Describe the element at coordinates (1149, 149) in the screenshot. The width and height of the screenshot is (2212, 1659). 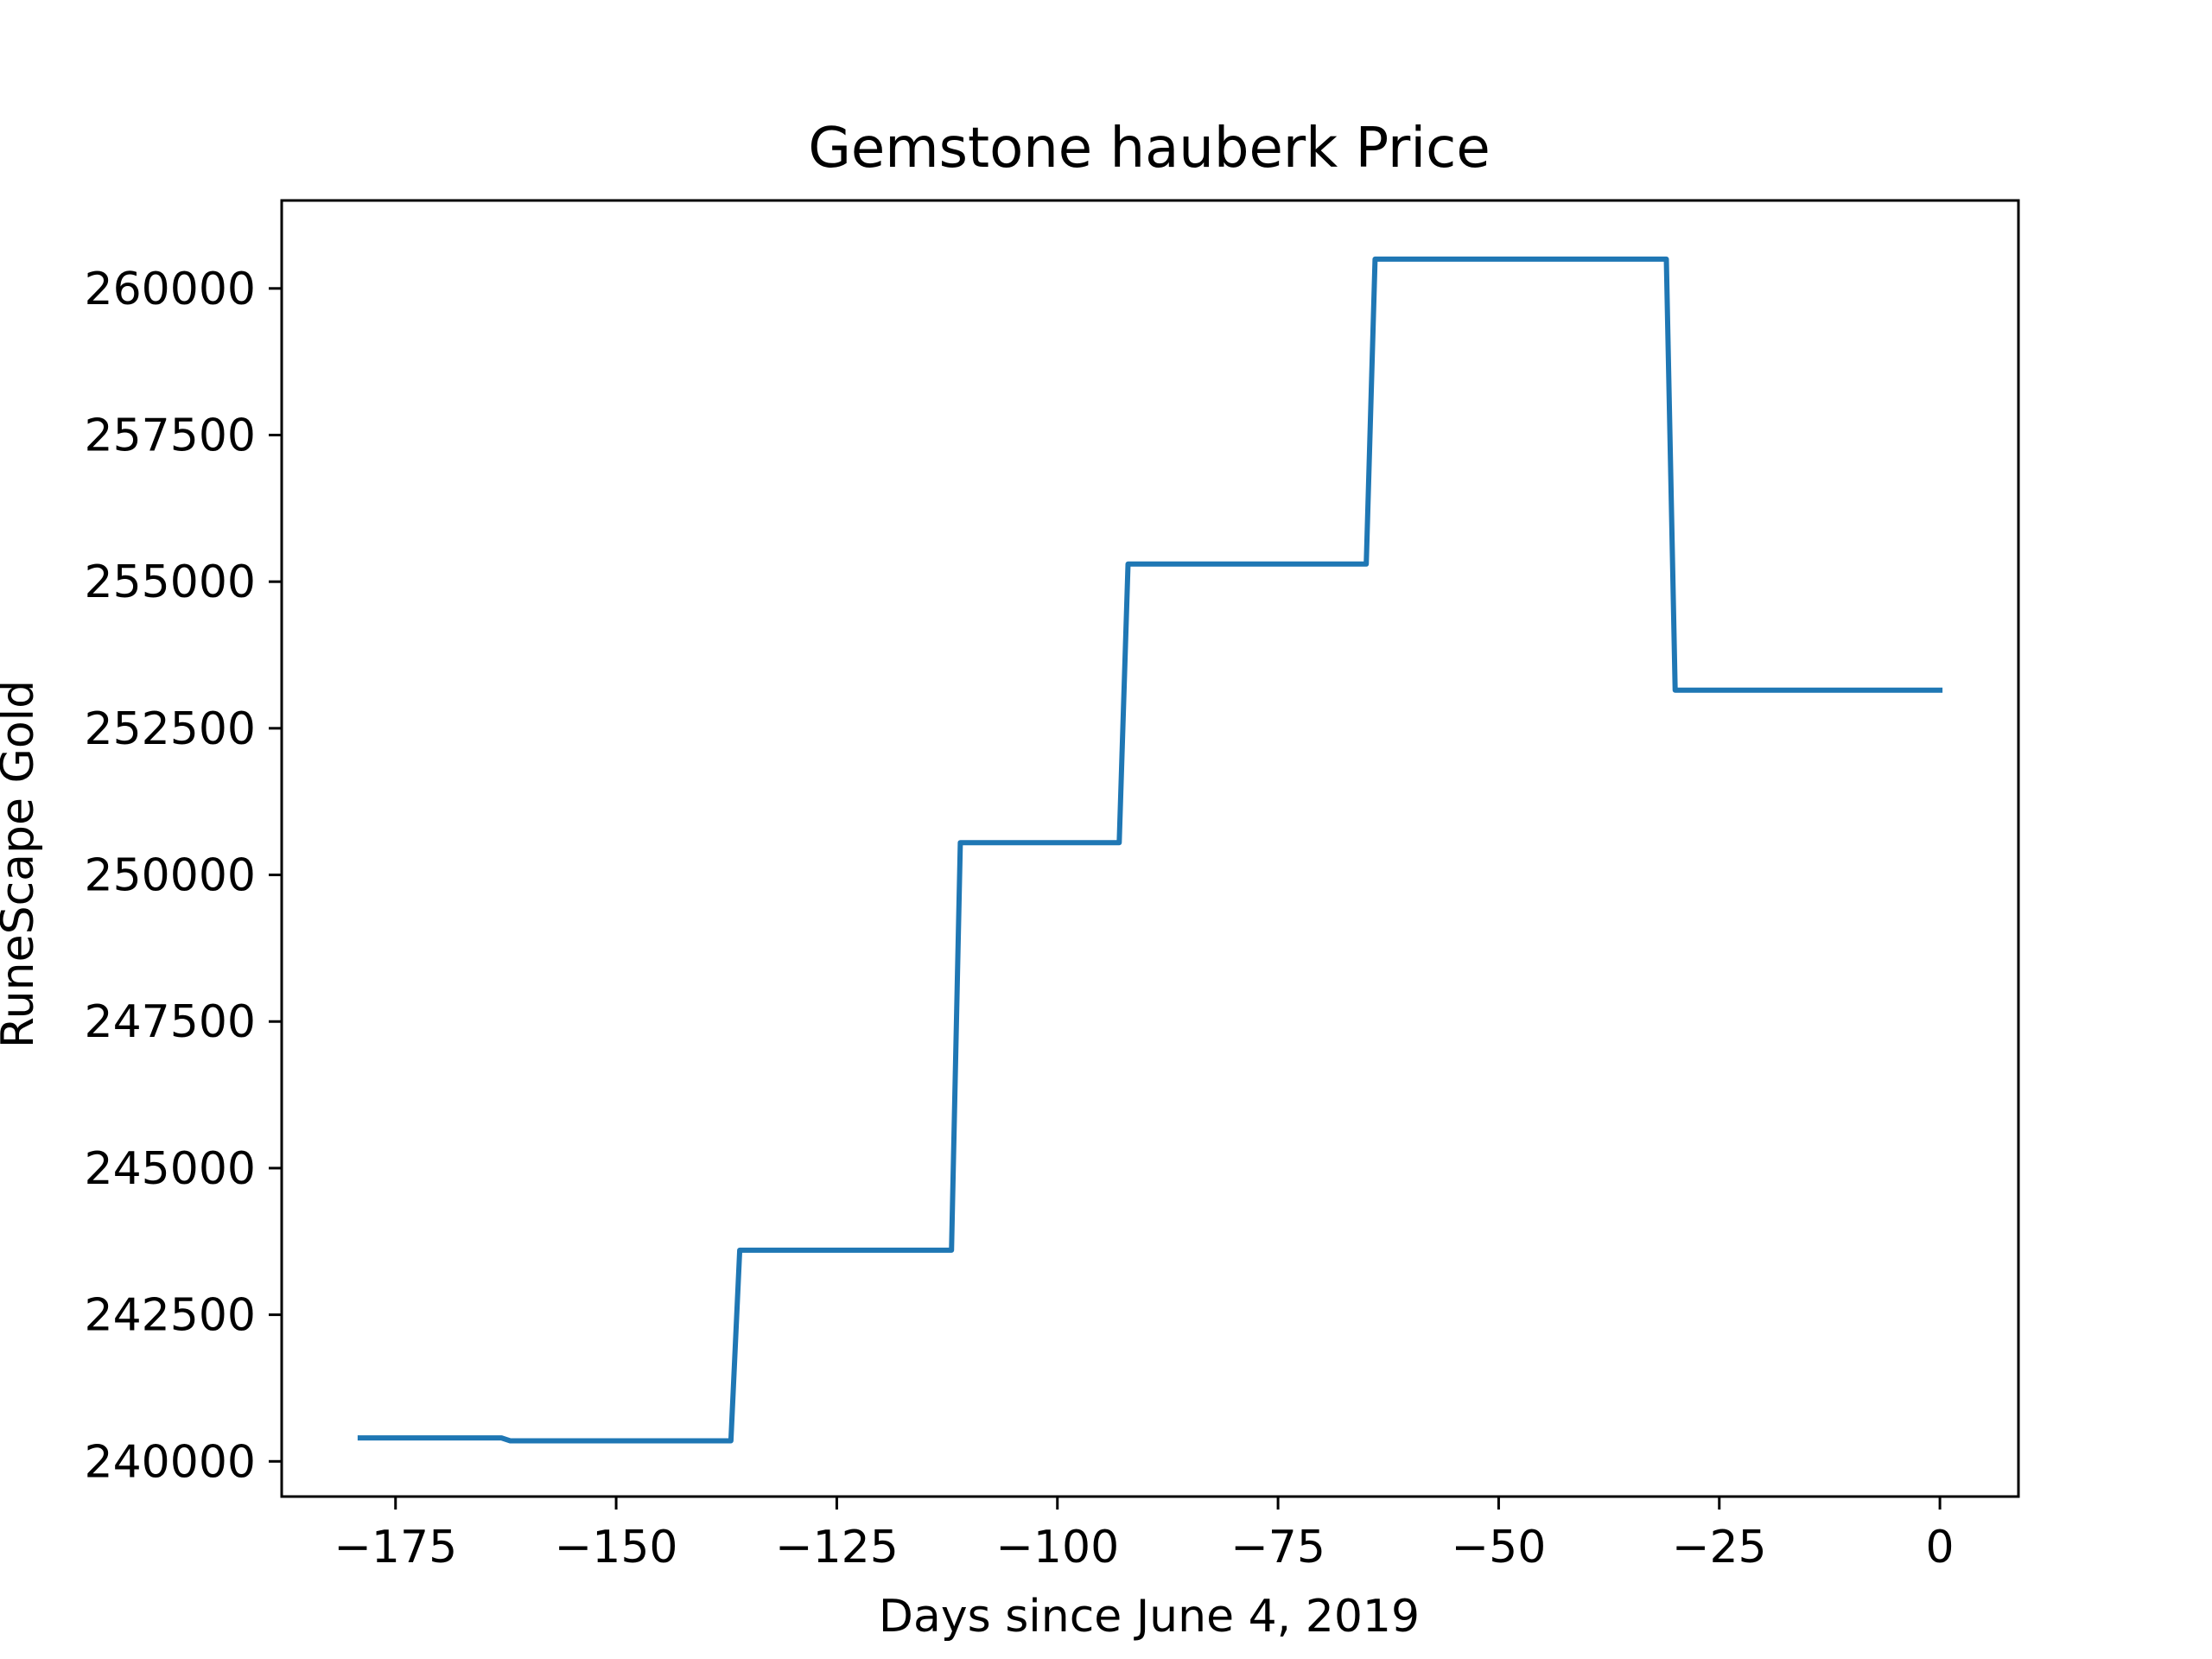
I see `chart-title: Gemstone hauberk Price` at that location.